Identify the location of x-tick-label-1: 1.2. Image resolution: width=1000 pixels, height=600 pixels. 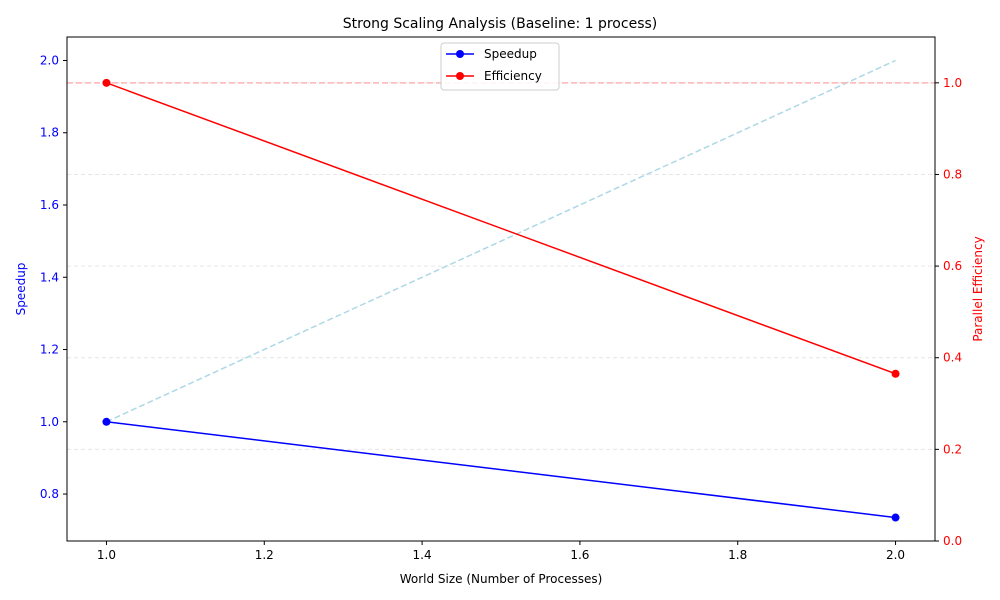
(264, 555).